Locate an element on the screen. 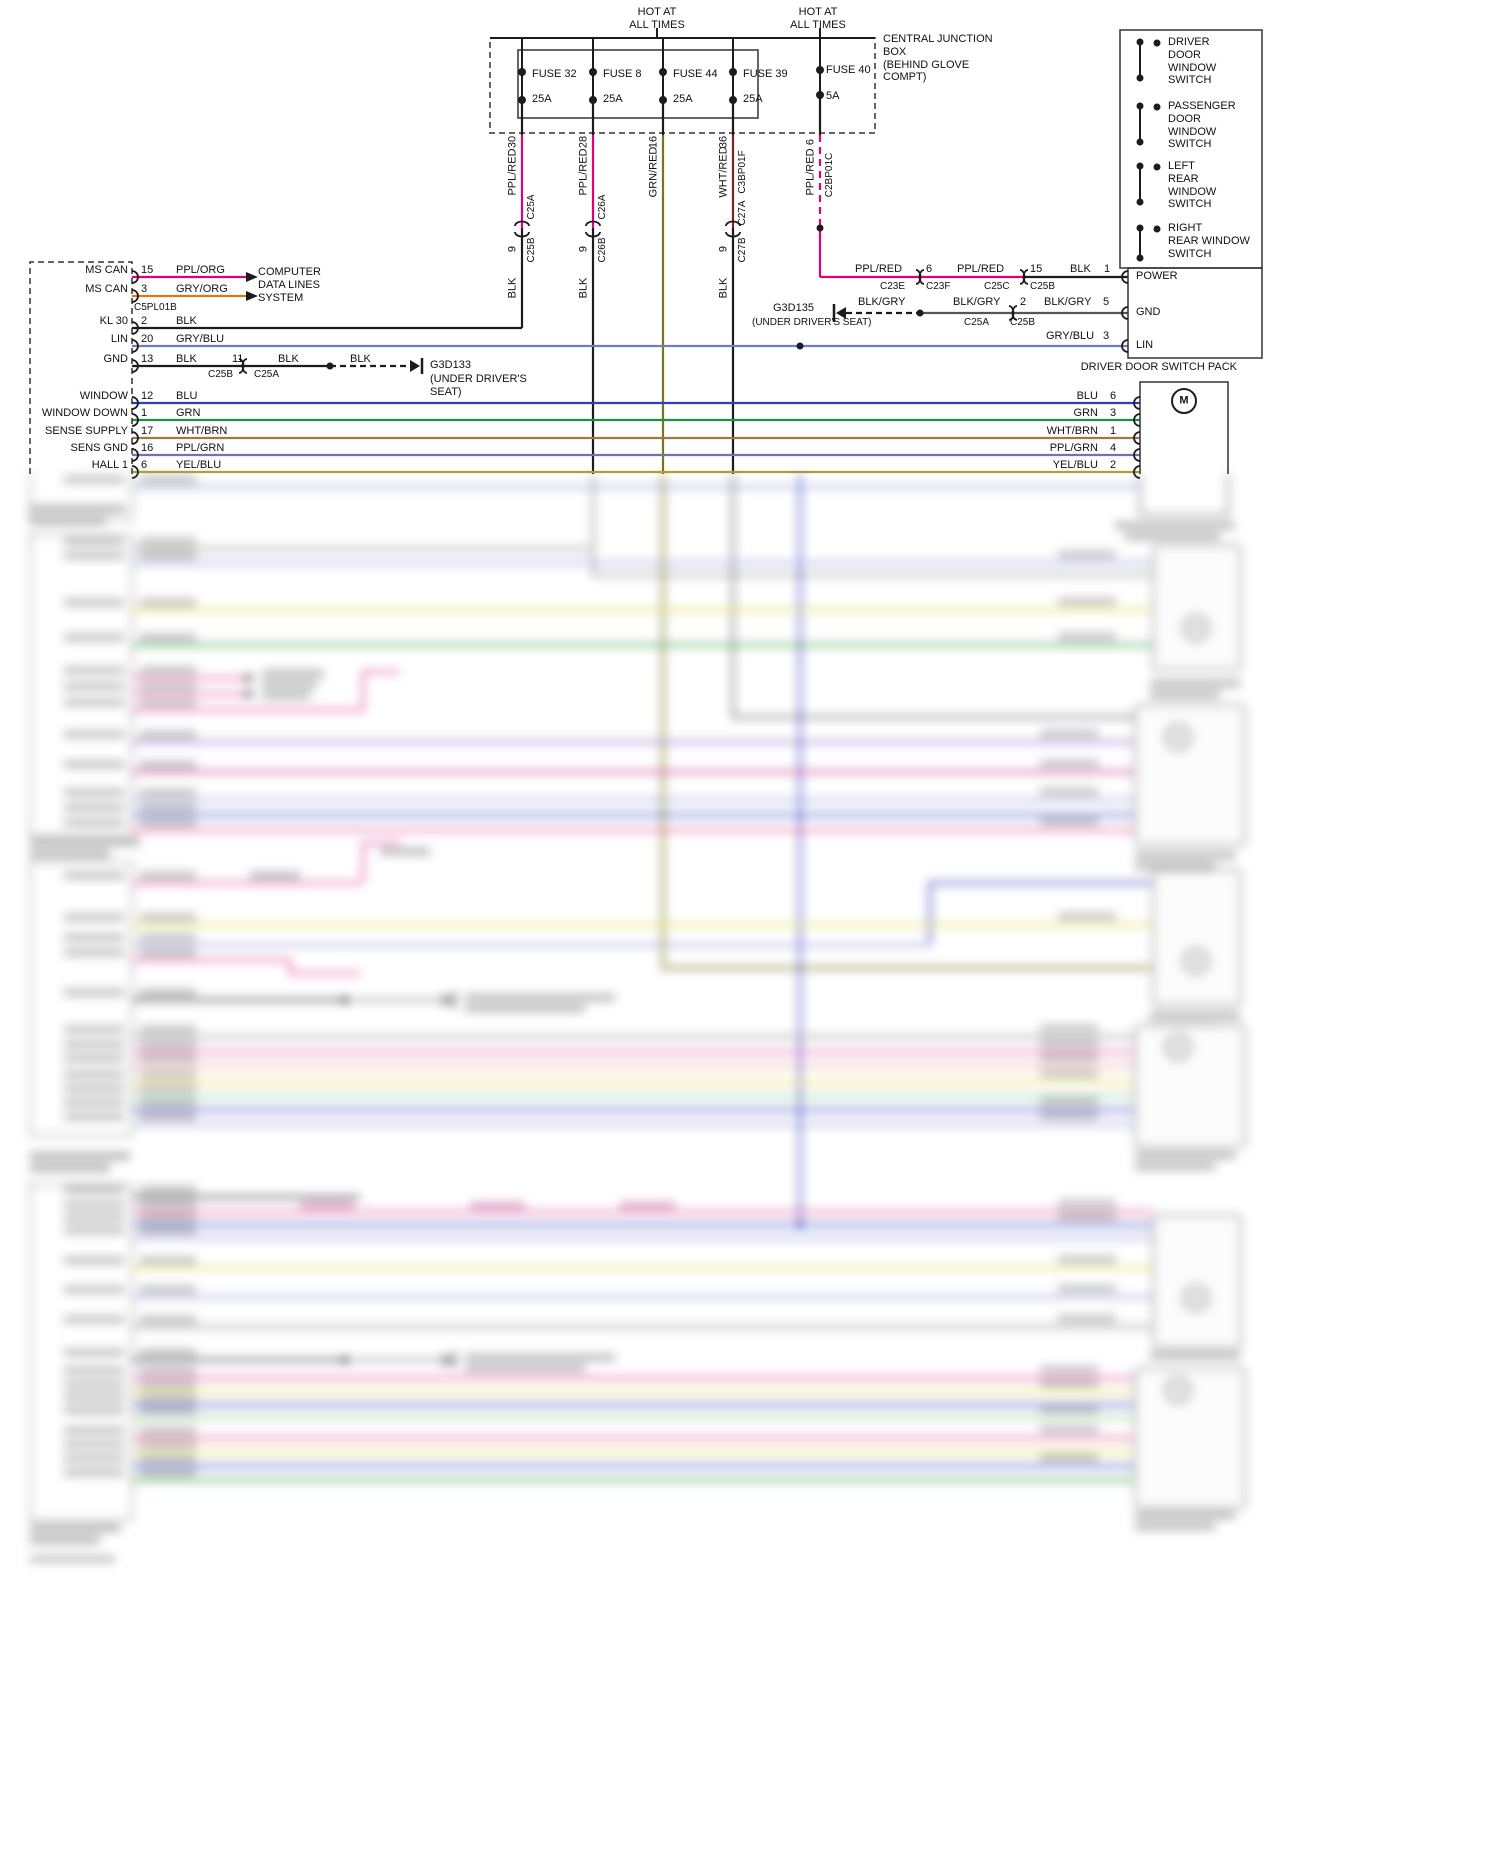  wire-grnred-16: GRN/RED is located at coordinates (653, 172).